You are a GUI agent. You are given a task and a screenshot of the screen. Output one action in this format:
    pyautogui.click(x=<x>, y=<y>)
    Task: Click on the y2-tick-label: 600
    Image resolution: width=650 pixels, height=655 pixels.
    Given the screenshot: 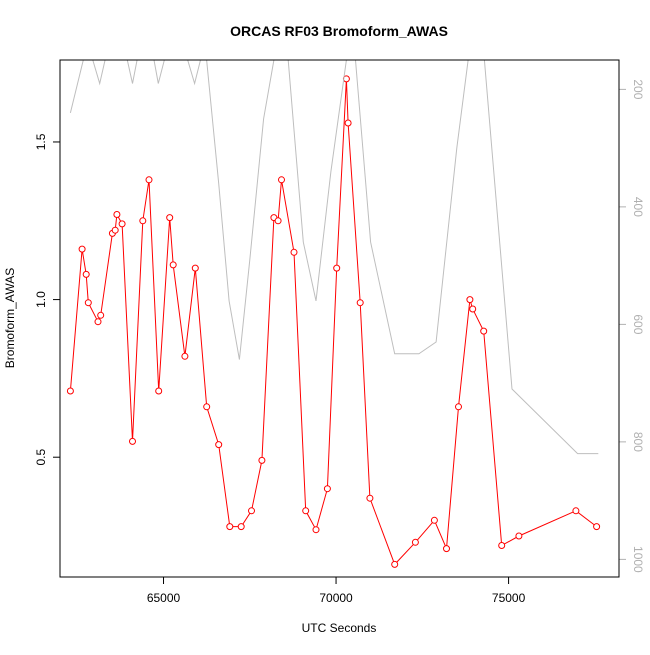 What is the action you would take?
    pyautogui.click(x=638, y=324)
    